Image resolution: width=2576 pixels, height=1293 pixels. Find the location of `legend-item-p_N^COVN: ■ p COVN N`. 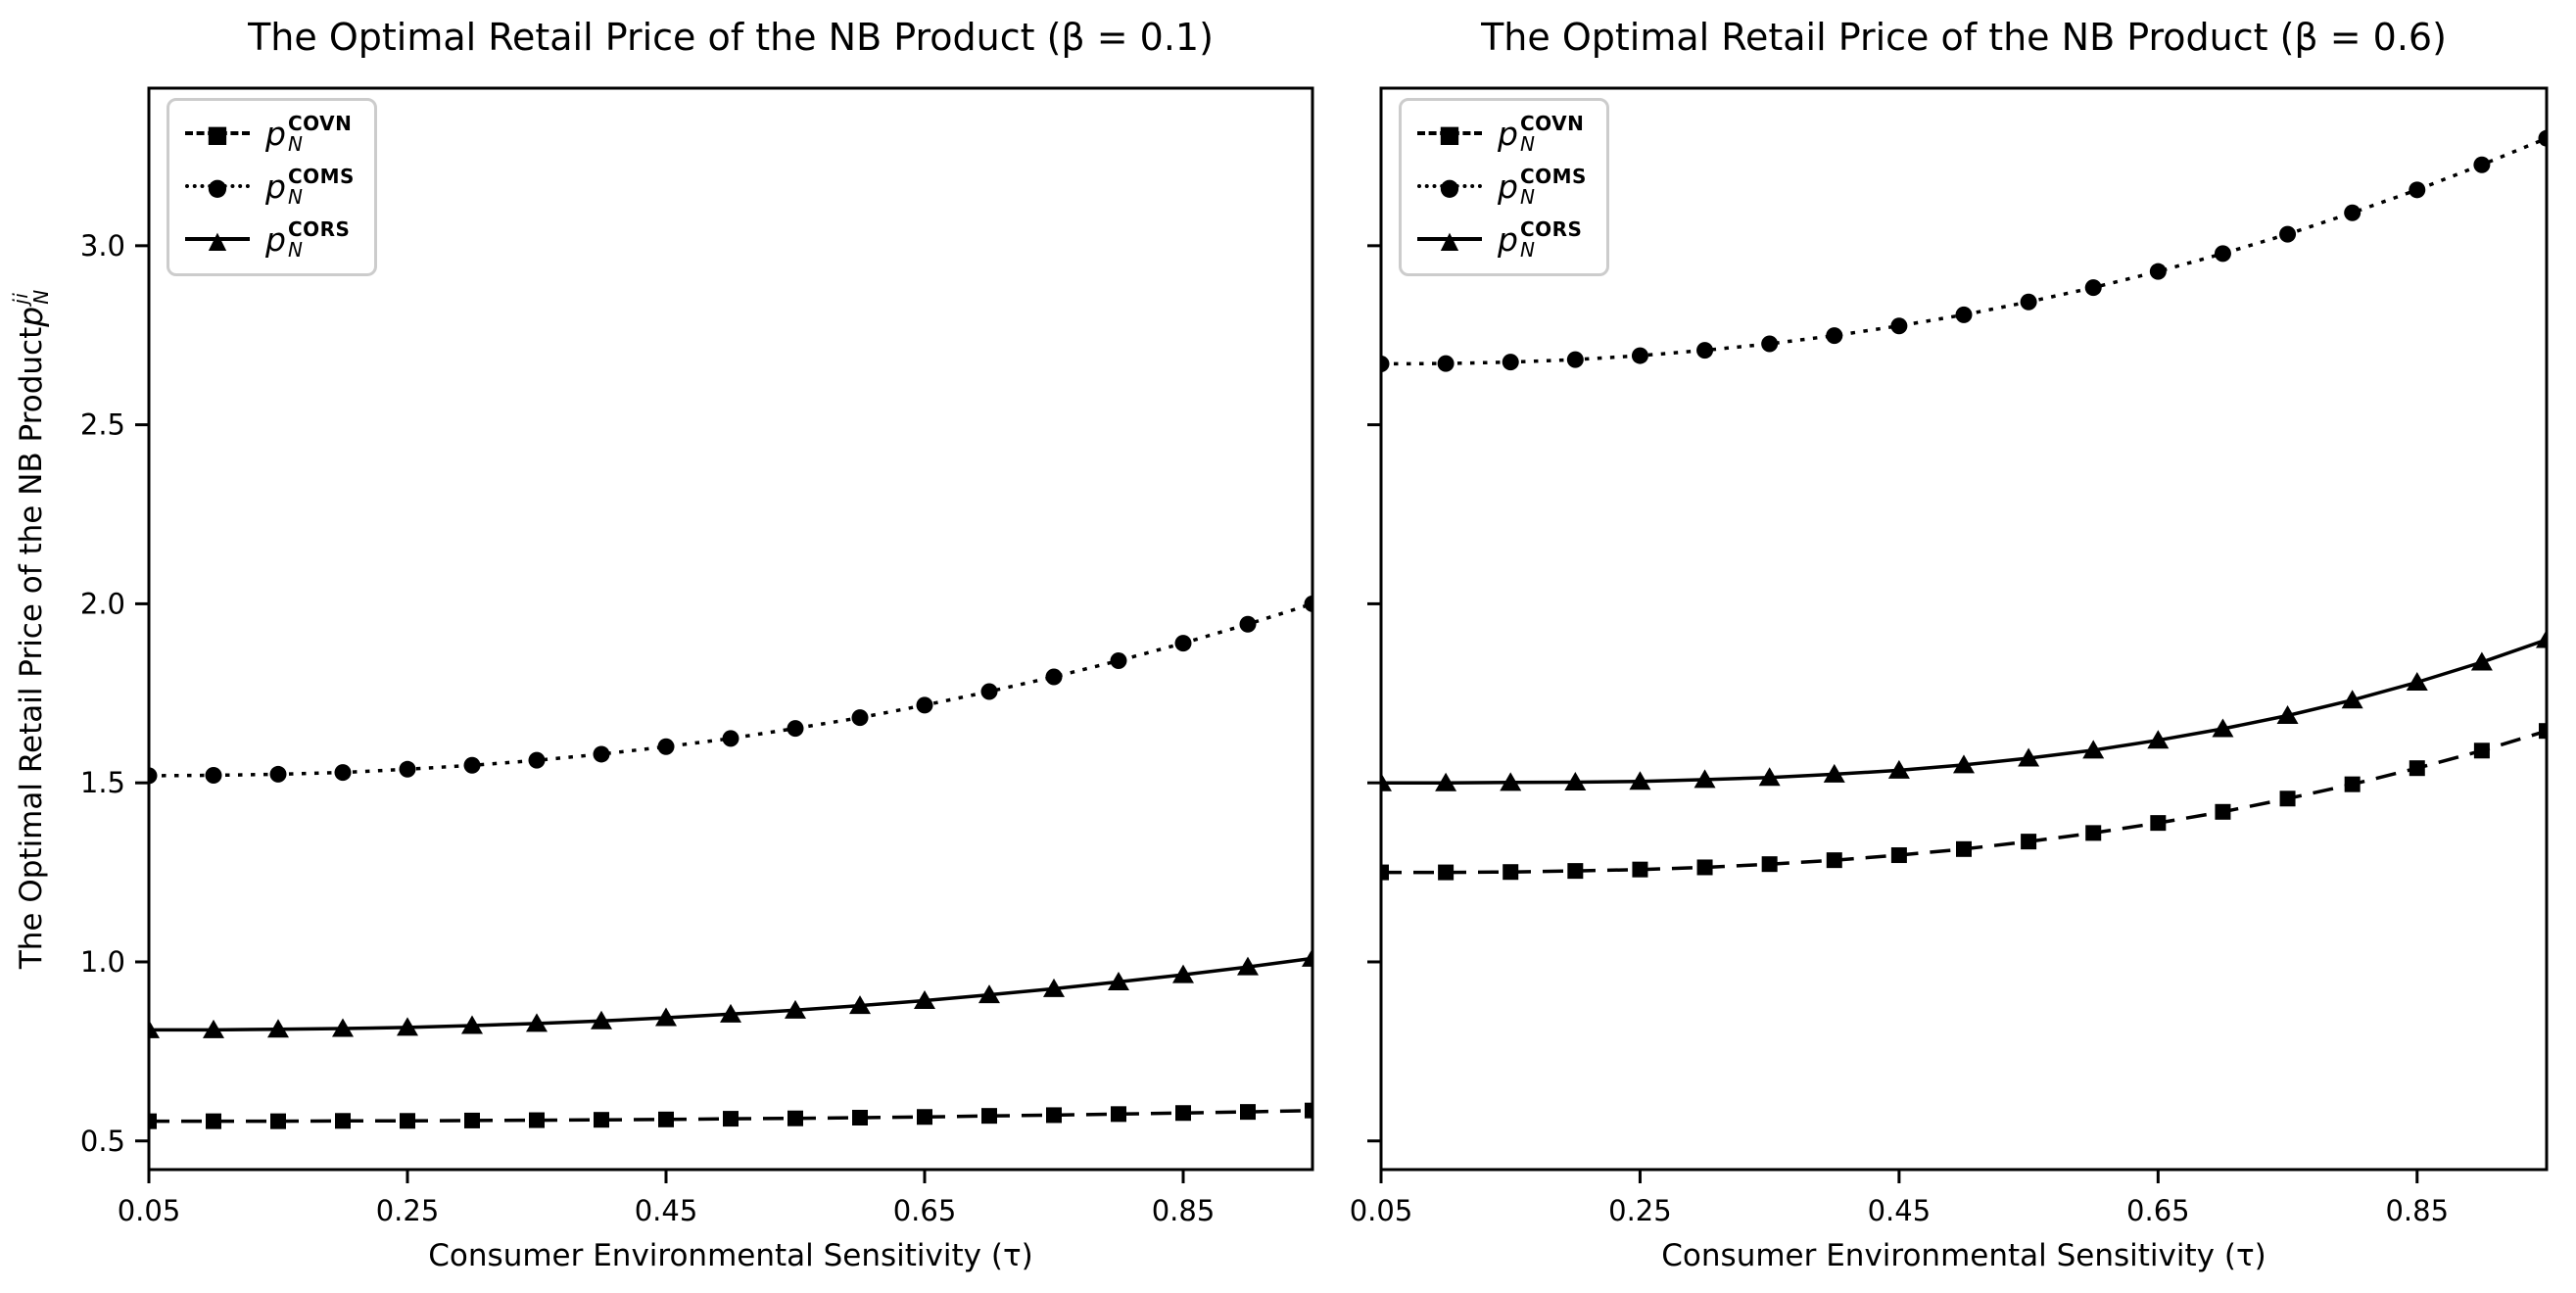

legend-item-p_N^COVN: ■ p COVN N is located at coordinates (1502, 133).